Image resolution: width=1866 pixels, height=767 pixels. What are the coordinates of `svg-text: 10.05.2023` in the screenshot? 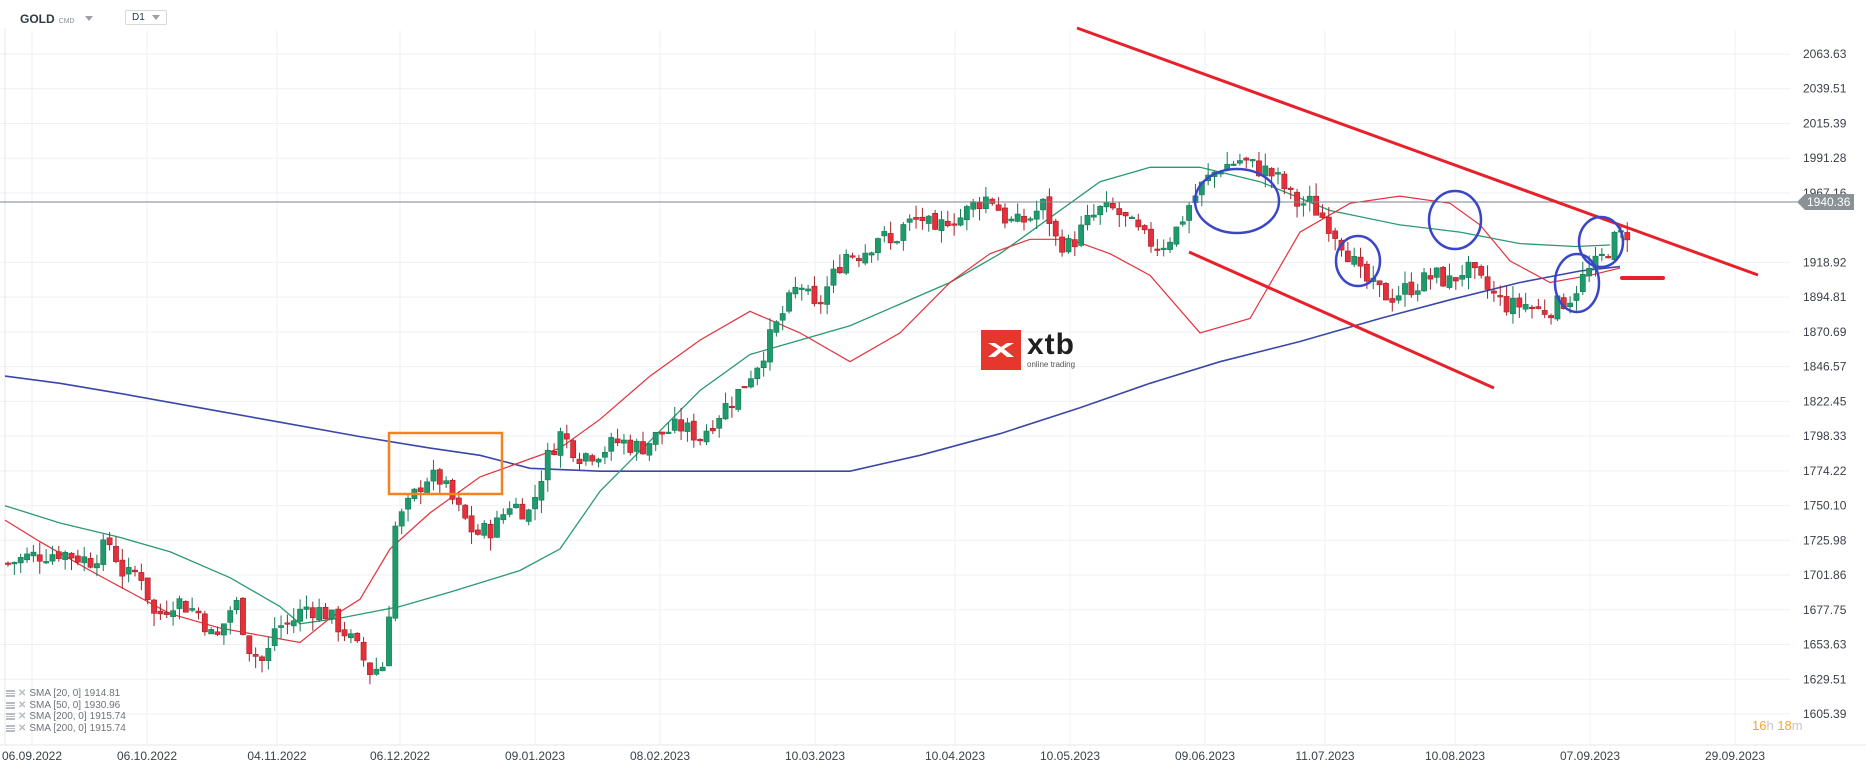 It's located at (1070, 756).